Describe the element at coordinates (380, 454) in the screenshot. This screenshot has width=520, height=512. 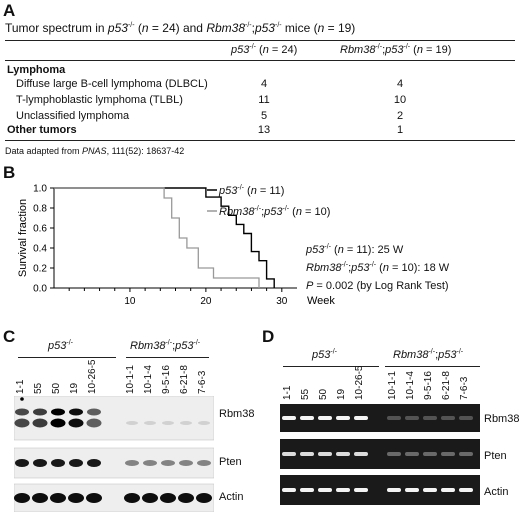
I see `rt-pcr-gels` at that location.